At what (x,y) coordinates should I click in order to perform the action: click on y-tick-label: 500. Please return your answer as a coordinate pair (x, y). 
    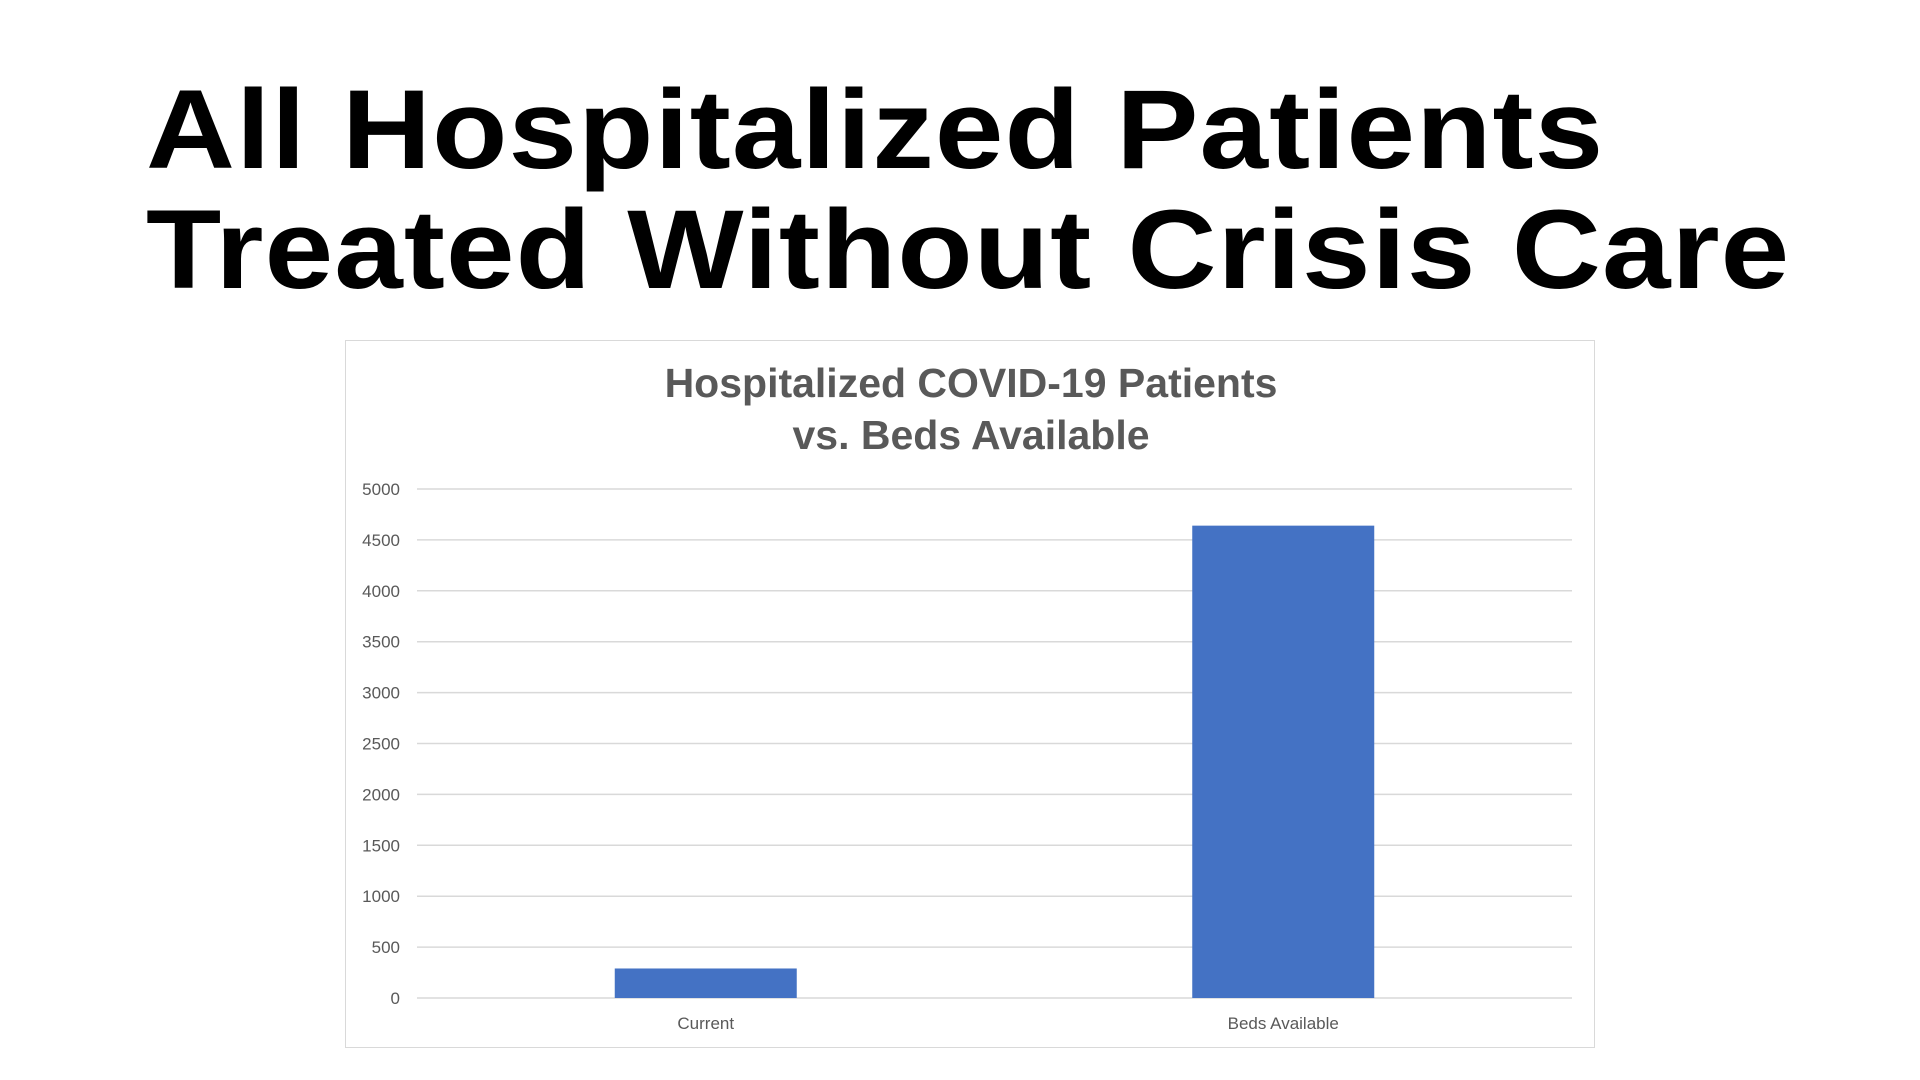
    Looking at the image, I should click on (386, 947).